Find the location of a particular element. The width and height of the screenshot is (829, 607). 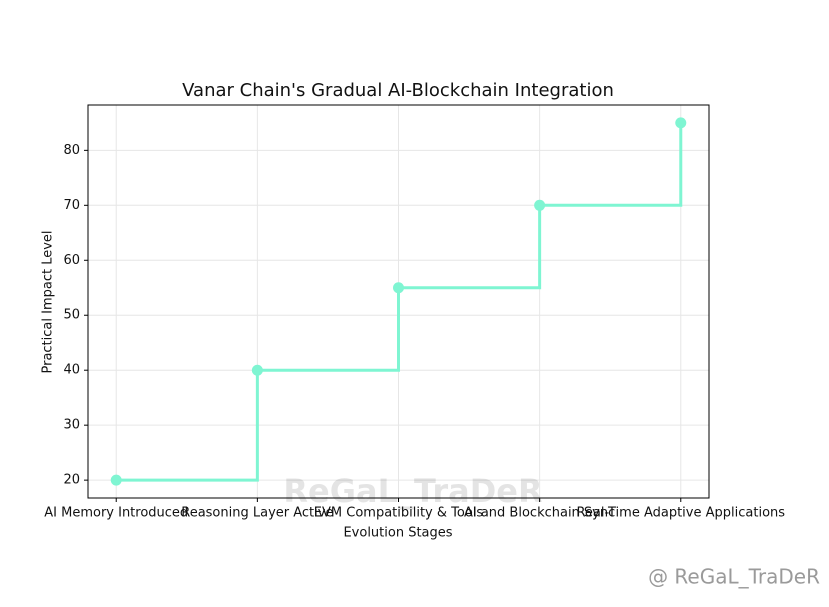

x-tick-label: Reasoning Layer Active is located at coordinates (257, 513).